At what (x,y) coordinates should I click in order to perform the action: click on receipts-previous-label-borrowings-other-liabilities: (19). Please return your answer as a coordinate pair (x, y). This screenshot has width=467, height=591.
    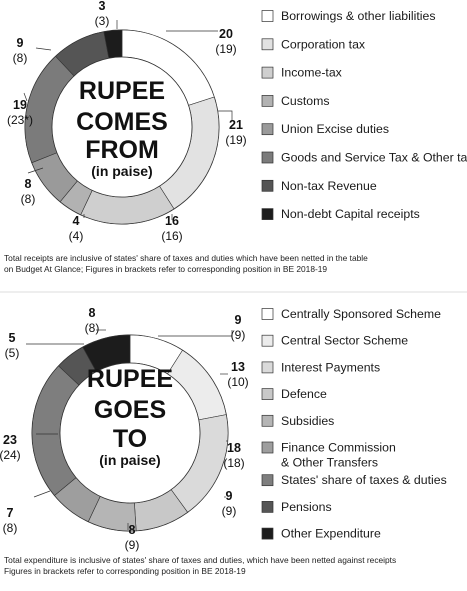
    Looking at the image, I should click on (225, 49).